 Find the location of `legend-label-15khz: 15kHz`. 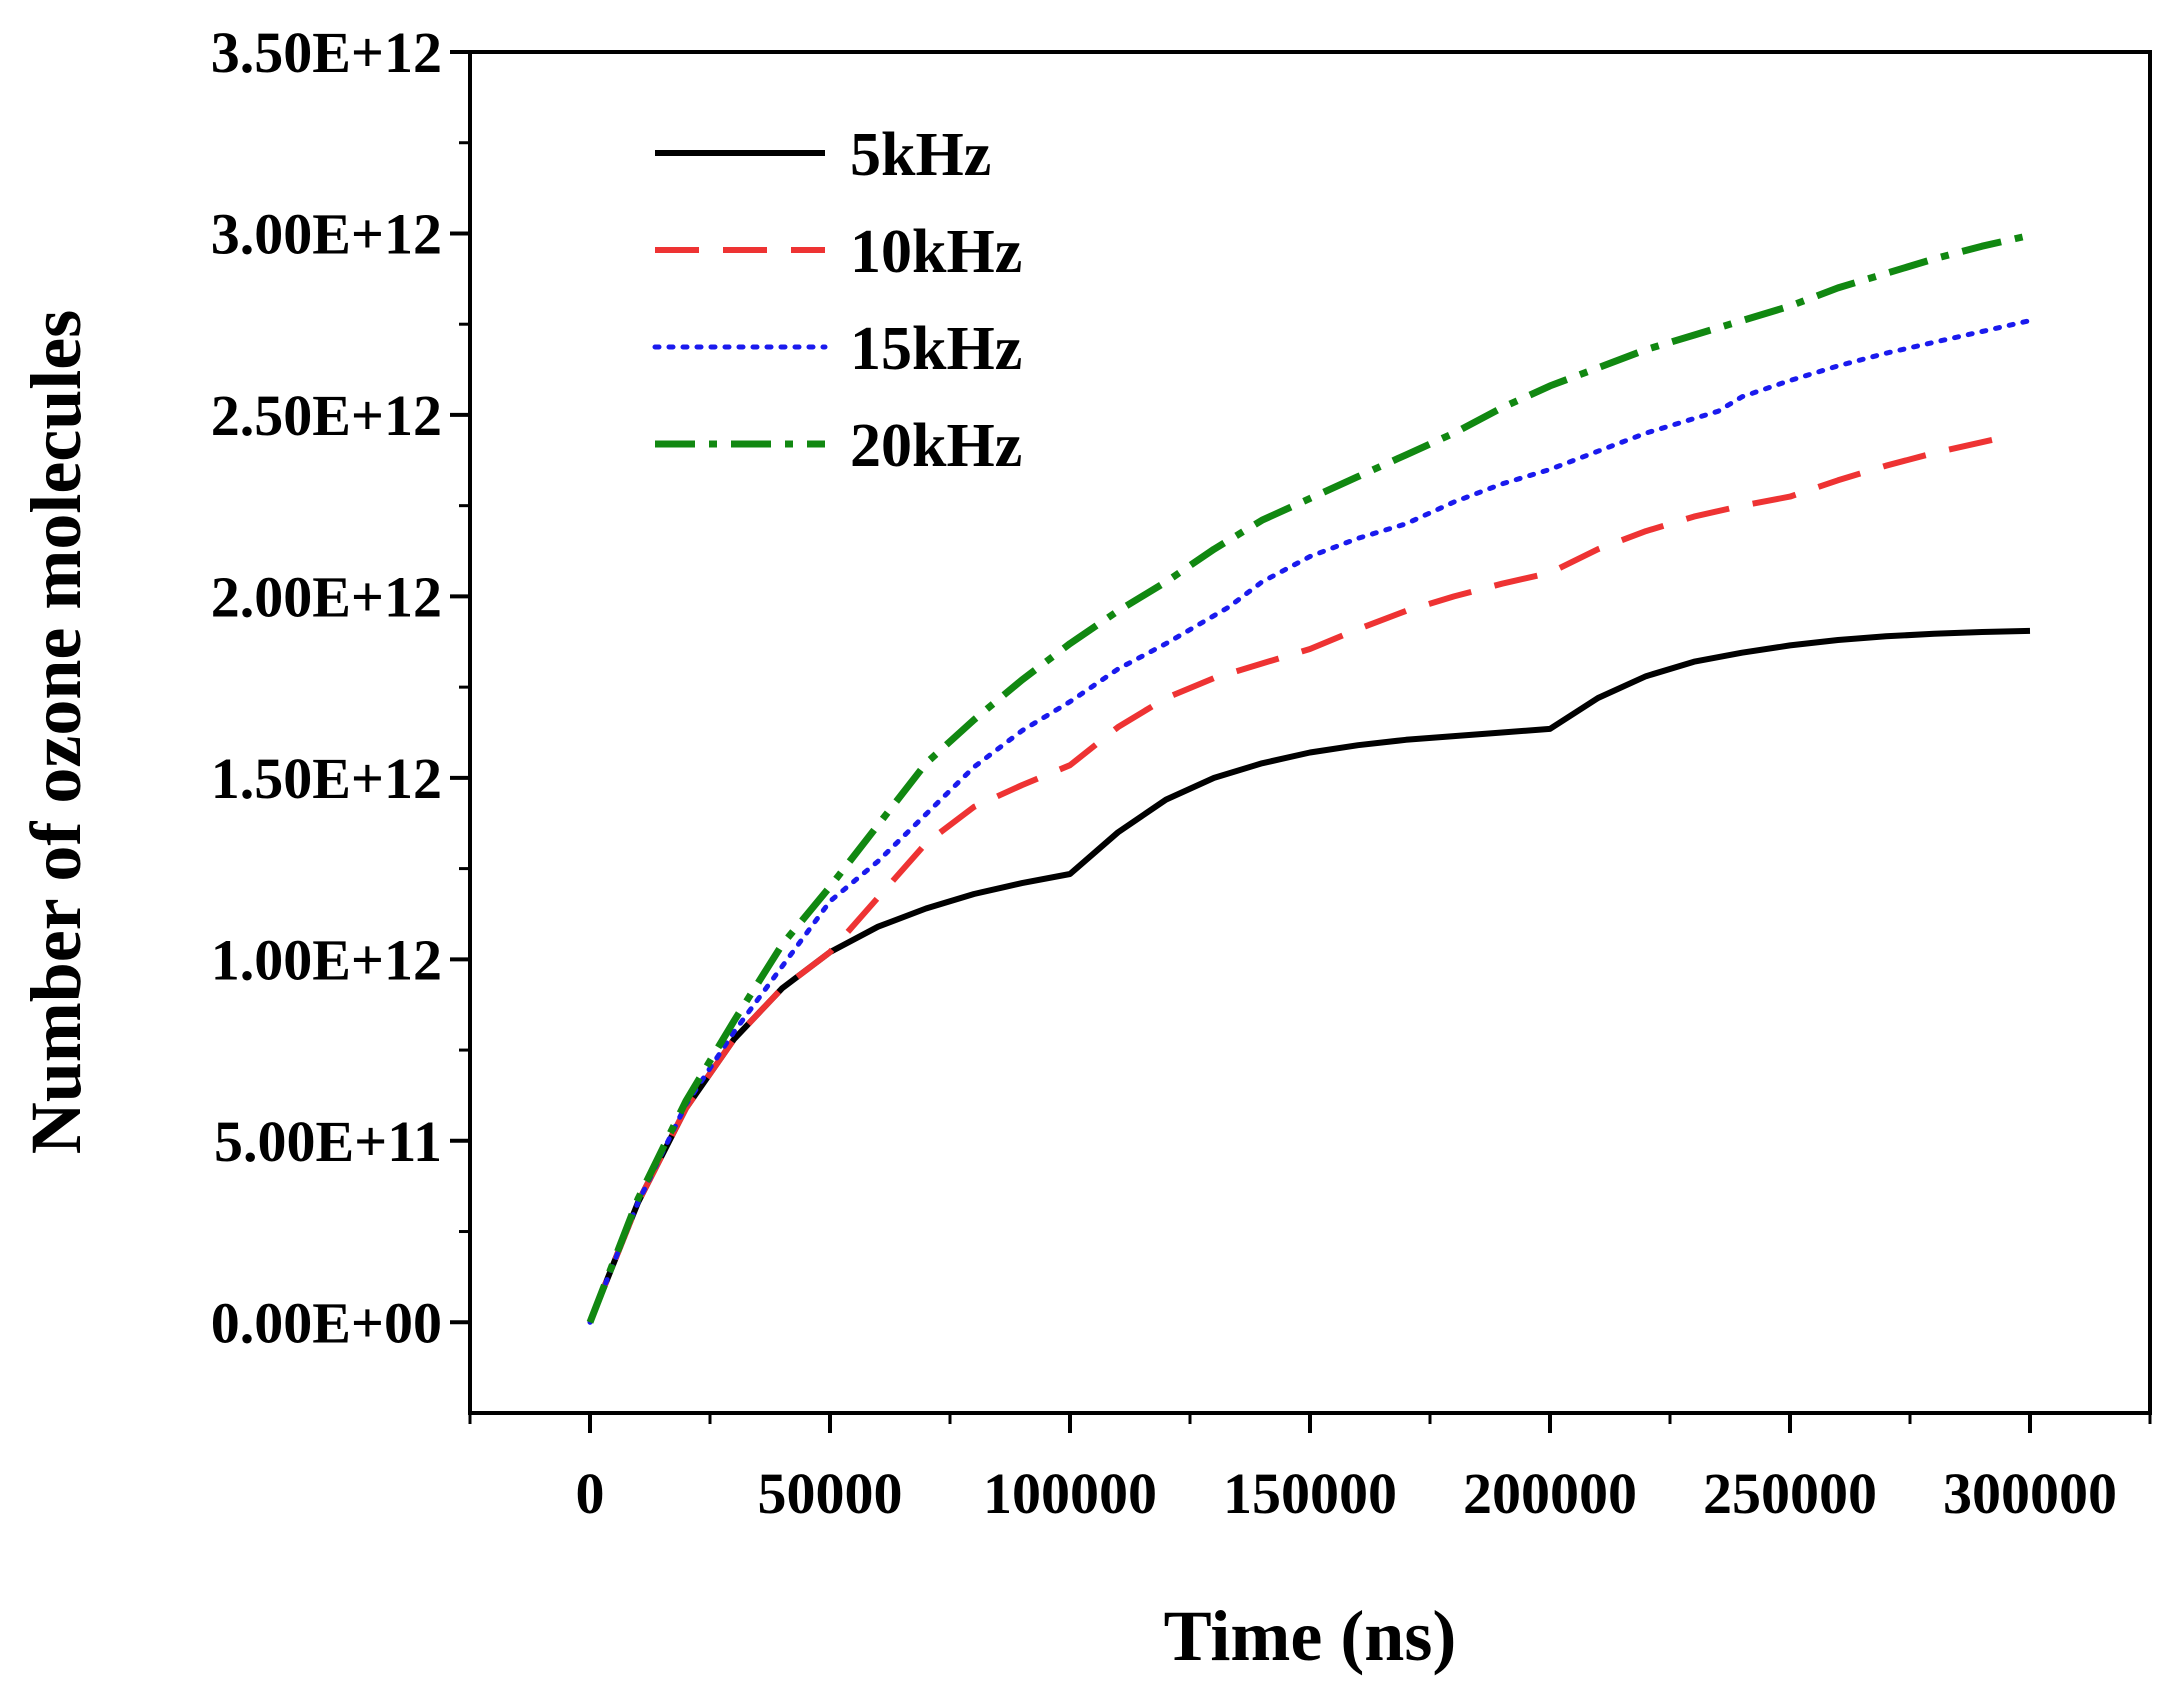

legend-label-15khz: 15kHz is located at coordinates (936, 349).